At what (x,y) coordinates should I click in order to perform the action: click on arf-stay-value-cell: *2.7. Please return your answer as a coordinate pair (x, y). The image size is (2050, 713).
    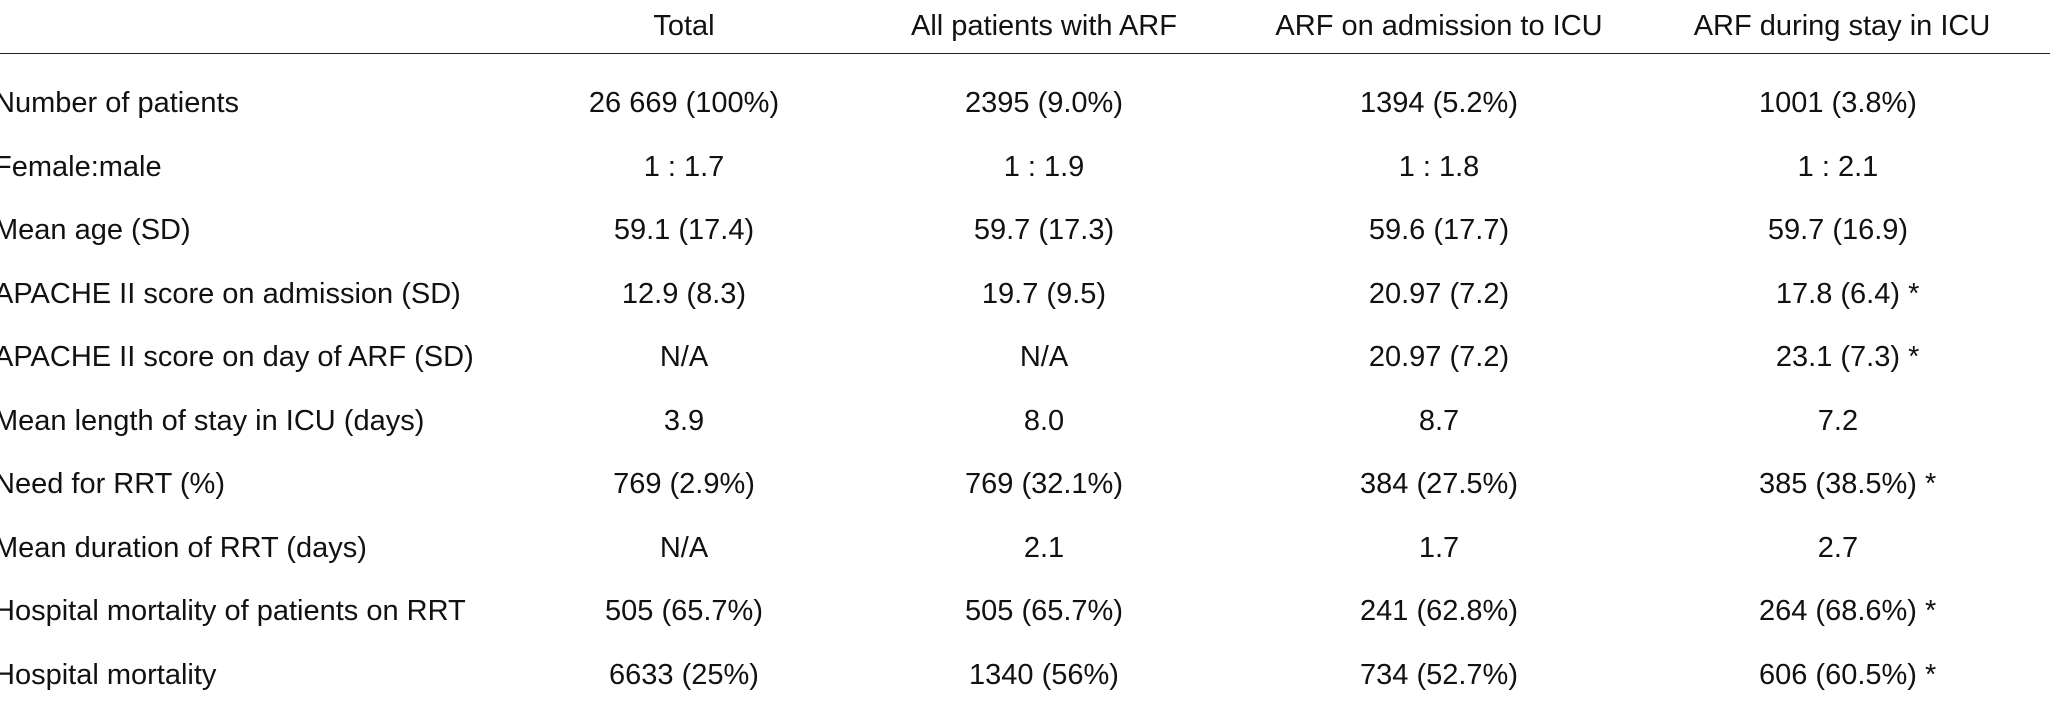
    Looking at the image, I should click on (1842, 549).